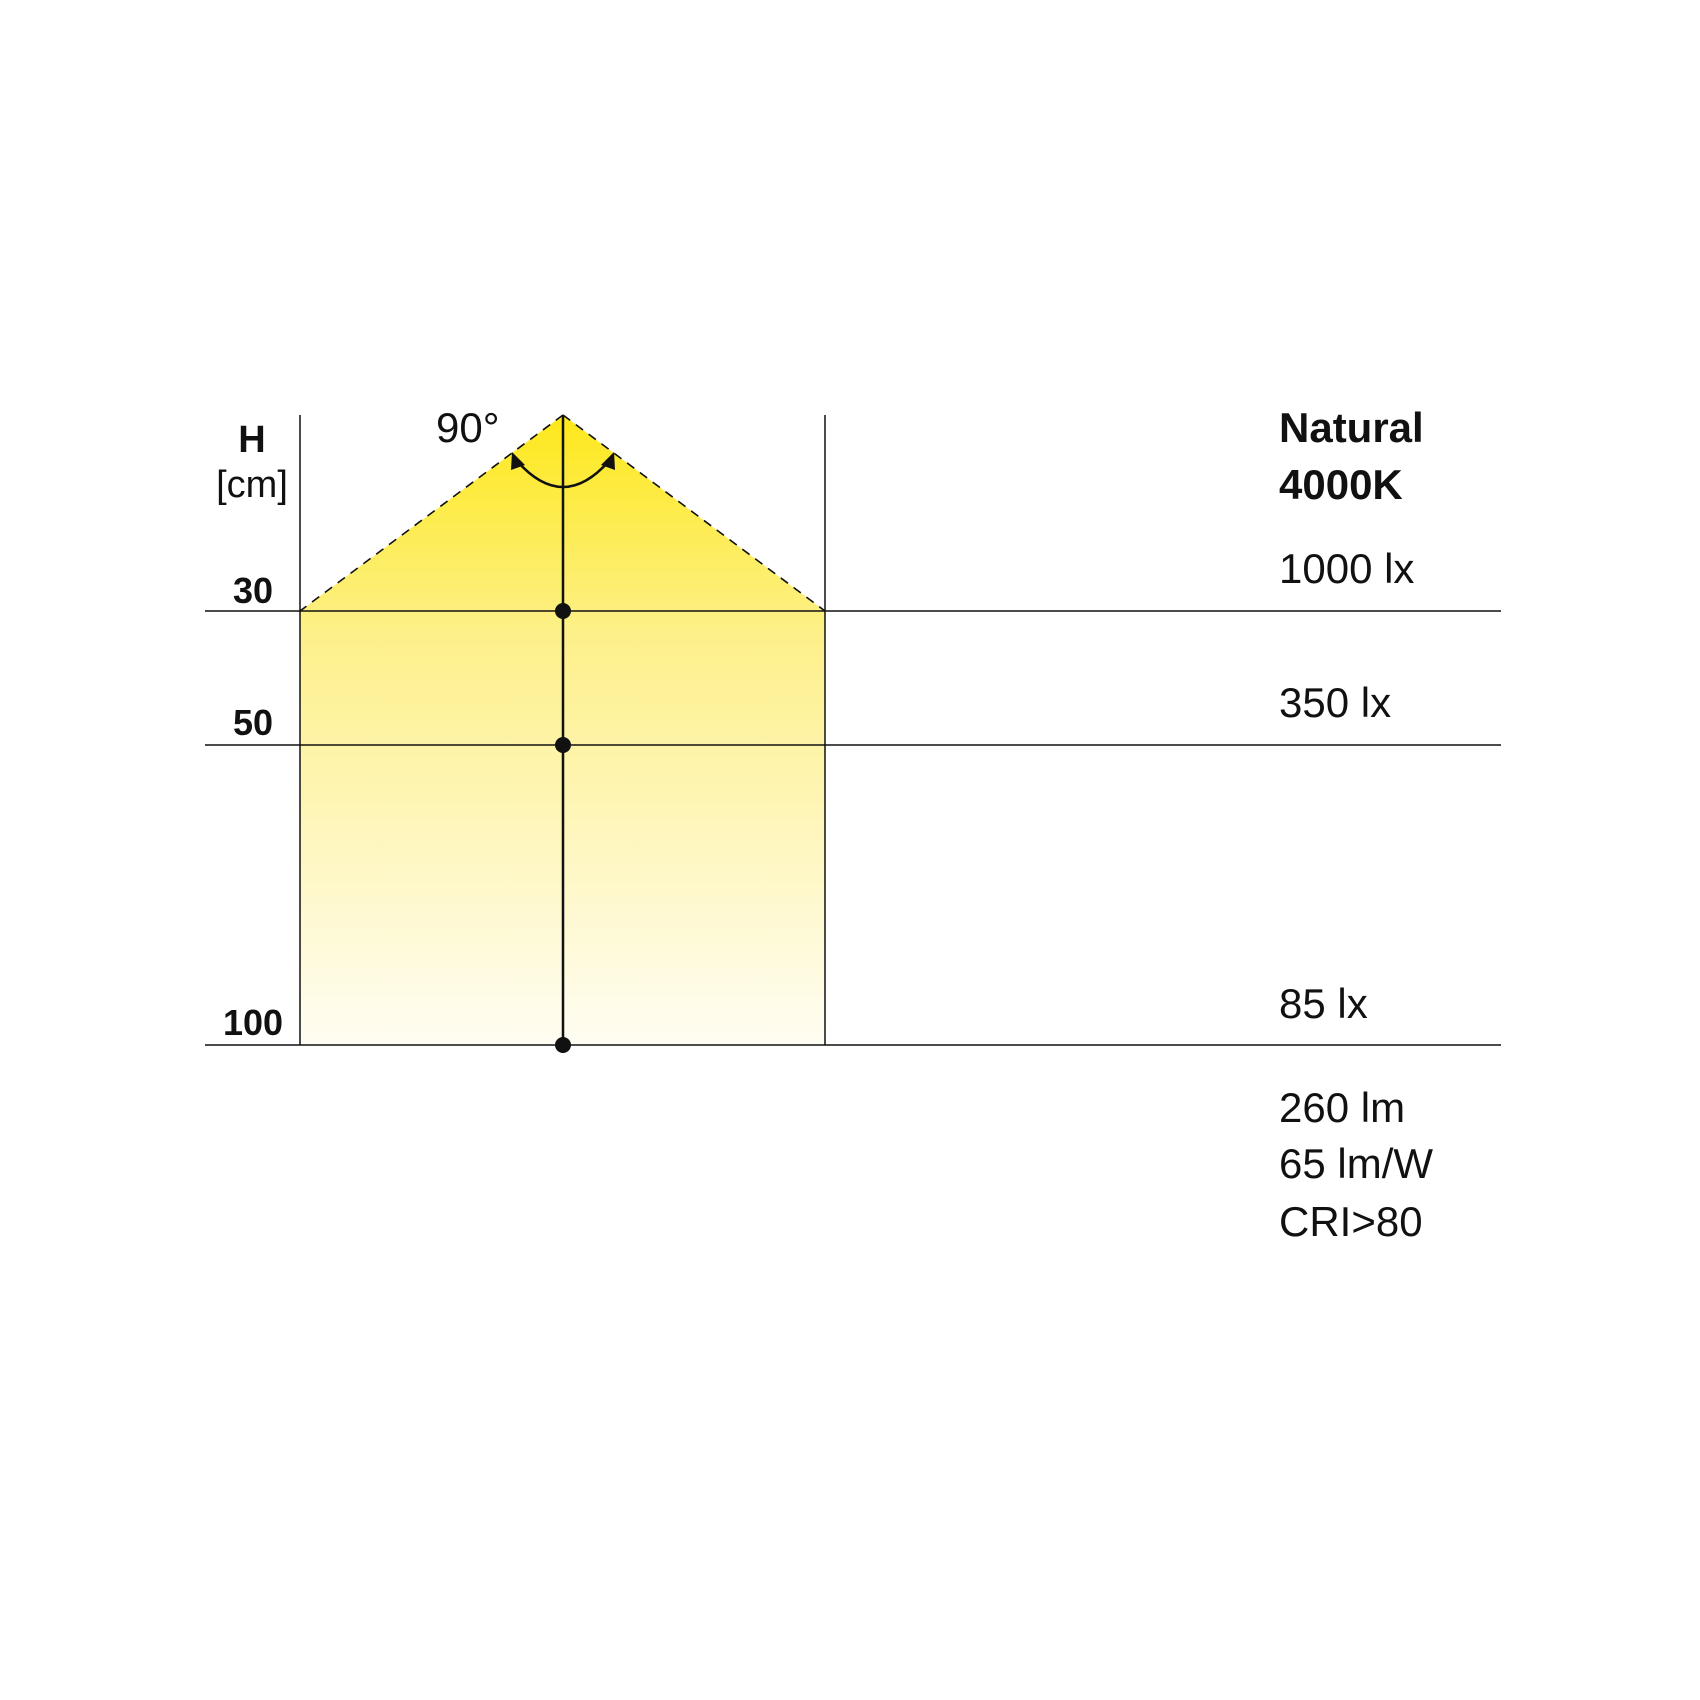  Describe the element at coordinates (253, 590) in the screenshot. I see `height-label-30: 30` at that location.